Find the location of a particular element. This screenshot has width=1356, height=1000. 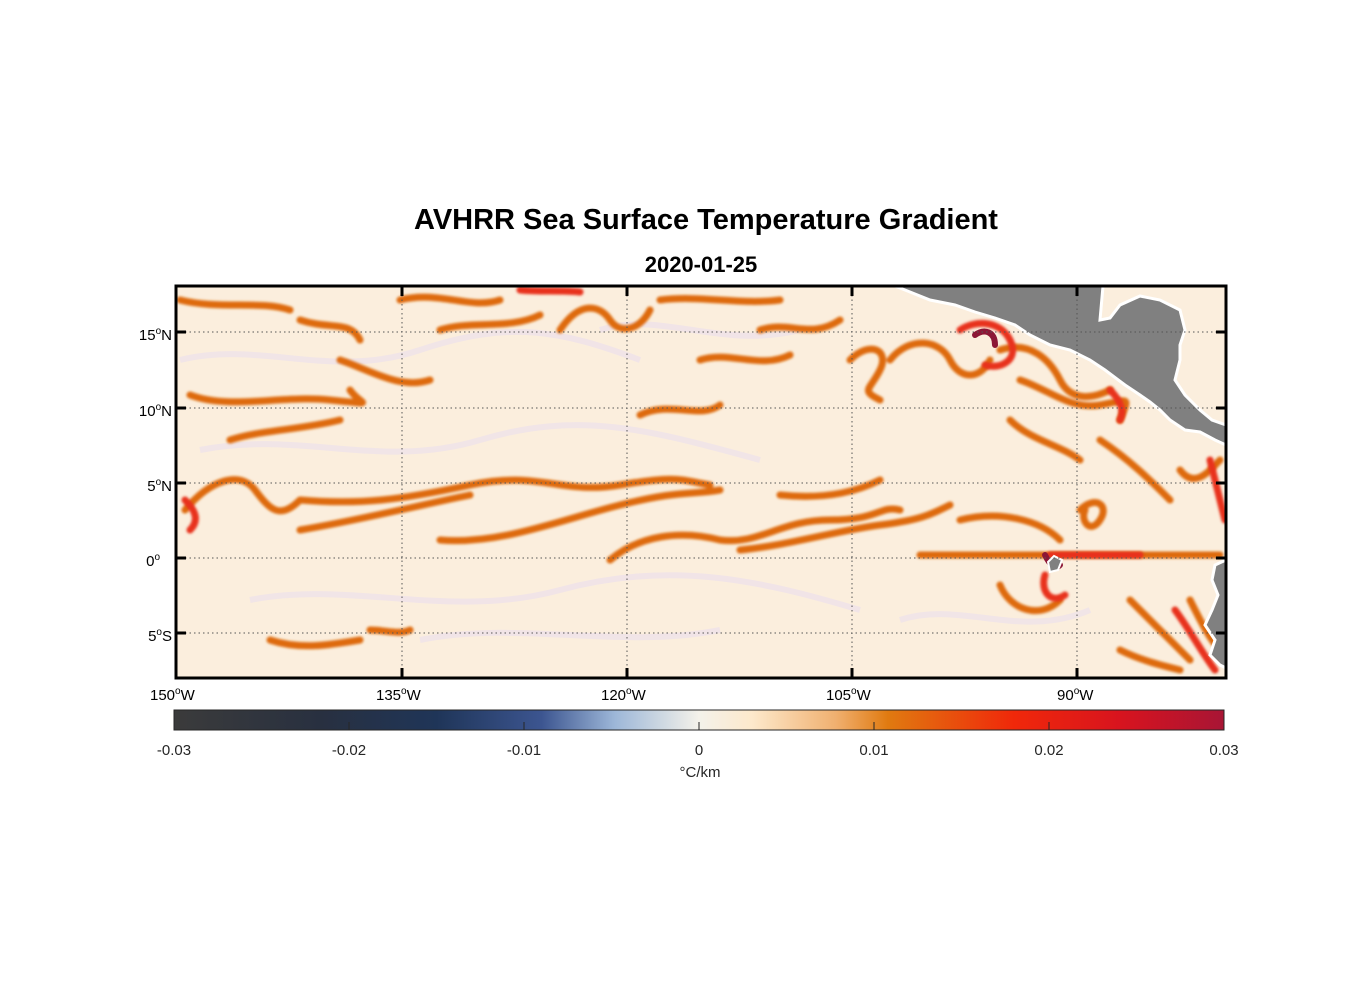

lon-label-90w: 90oW is located at coordinates (1075, 695).